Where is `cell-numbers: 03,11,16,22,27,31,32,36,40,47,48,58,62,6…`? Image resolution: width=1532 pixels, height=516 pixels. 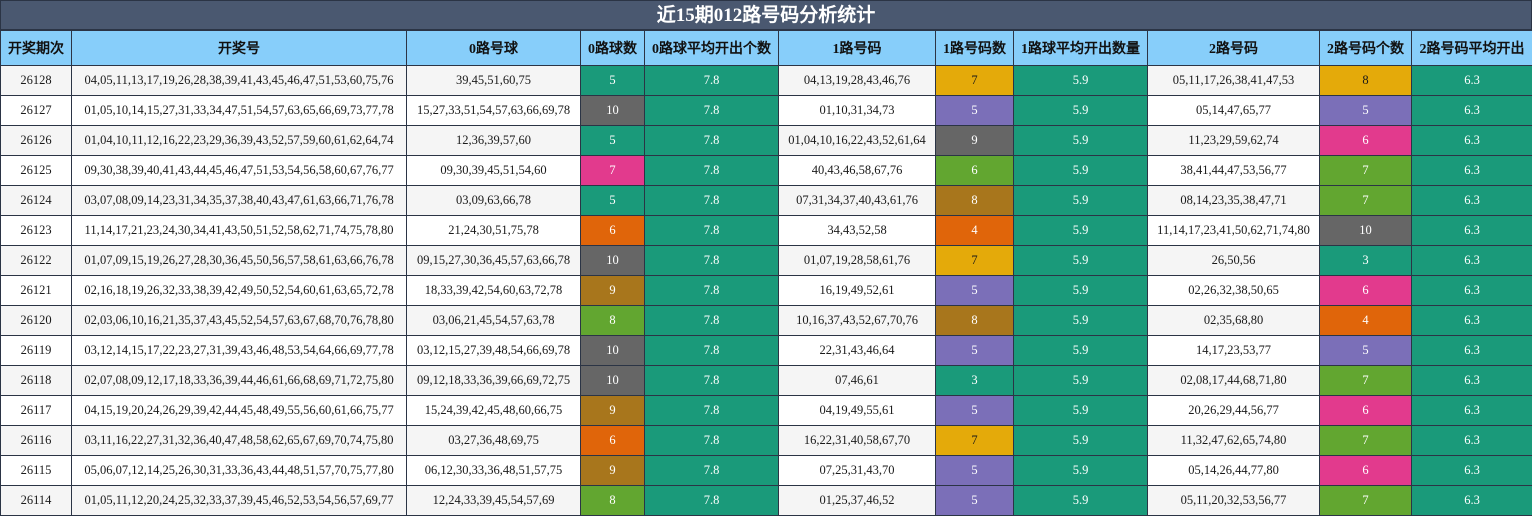 cell-numbers: 03,11,16,22,27,31,32,36,40,47,48,58,62,6… is located at coordinates (239, 441).